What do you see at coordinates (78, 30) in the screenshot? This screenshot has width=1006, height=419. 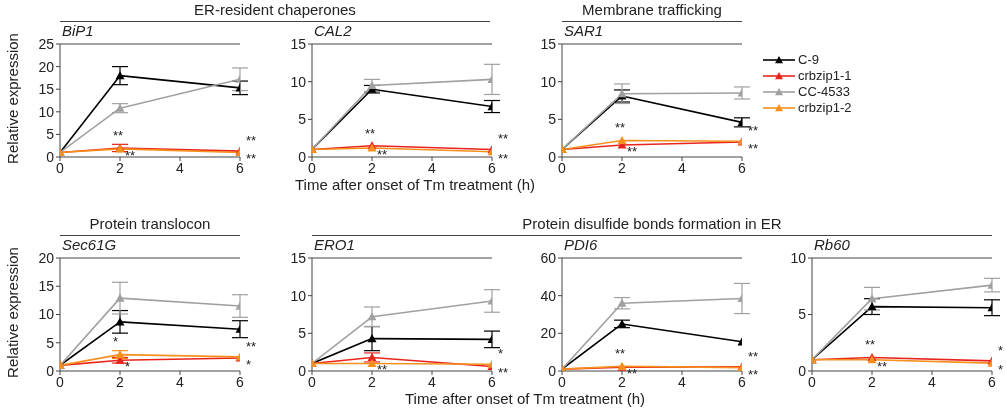 I see `chart-title: BiP1` at bounding box center [78, 30].